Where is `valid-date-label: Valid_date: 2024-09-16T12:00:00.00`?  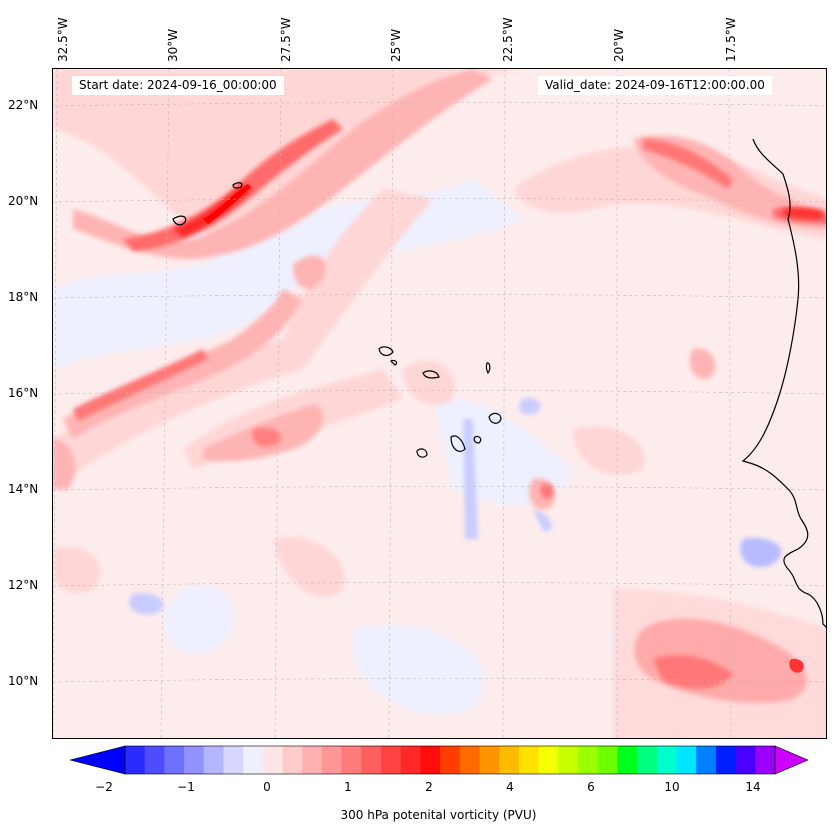 valid-date-label: Valid_date: 2024-09-16T12:00:00.00 is located at coordinates (655, 85).